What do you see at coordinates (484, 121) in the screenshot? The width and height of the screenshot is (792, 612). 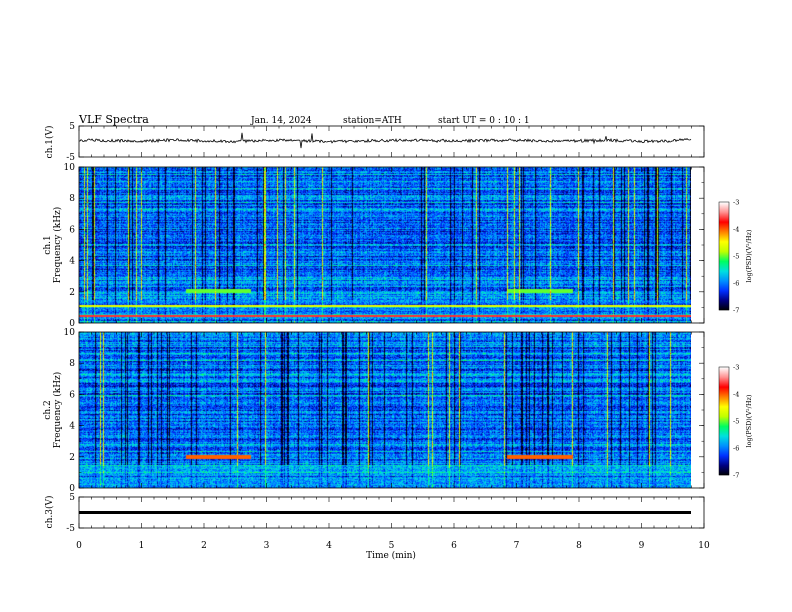 I see `start-time-label: start UT = 0 : 10 : 1` at bounding box center [484, 121].